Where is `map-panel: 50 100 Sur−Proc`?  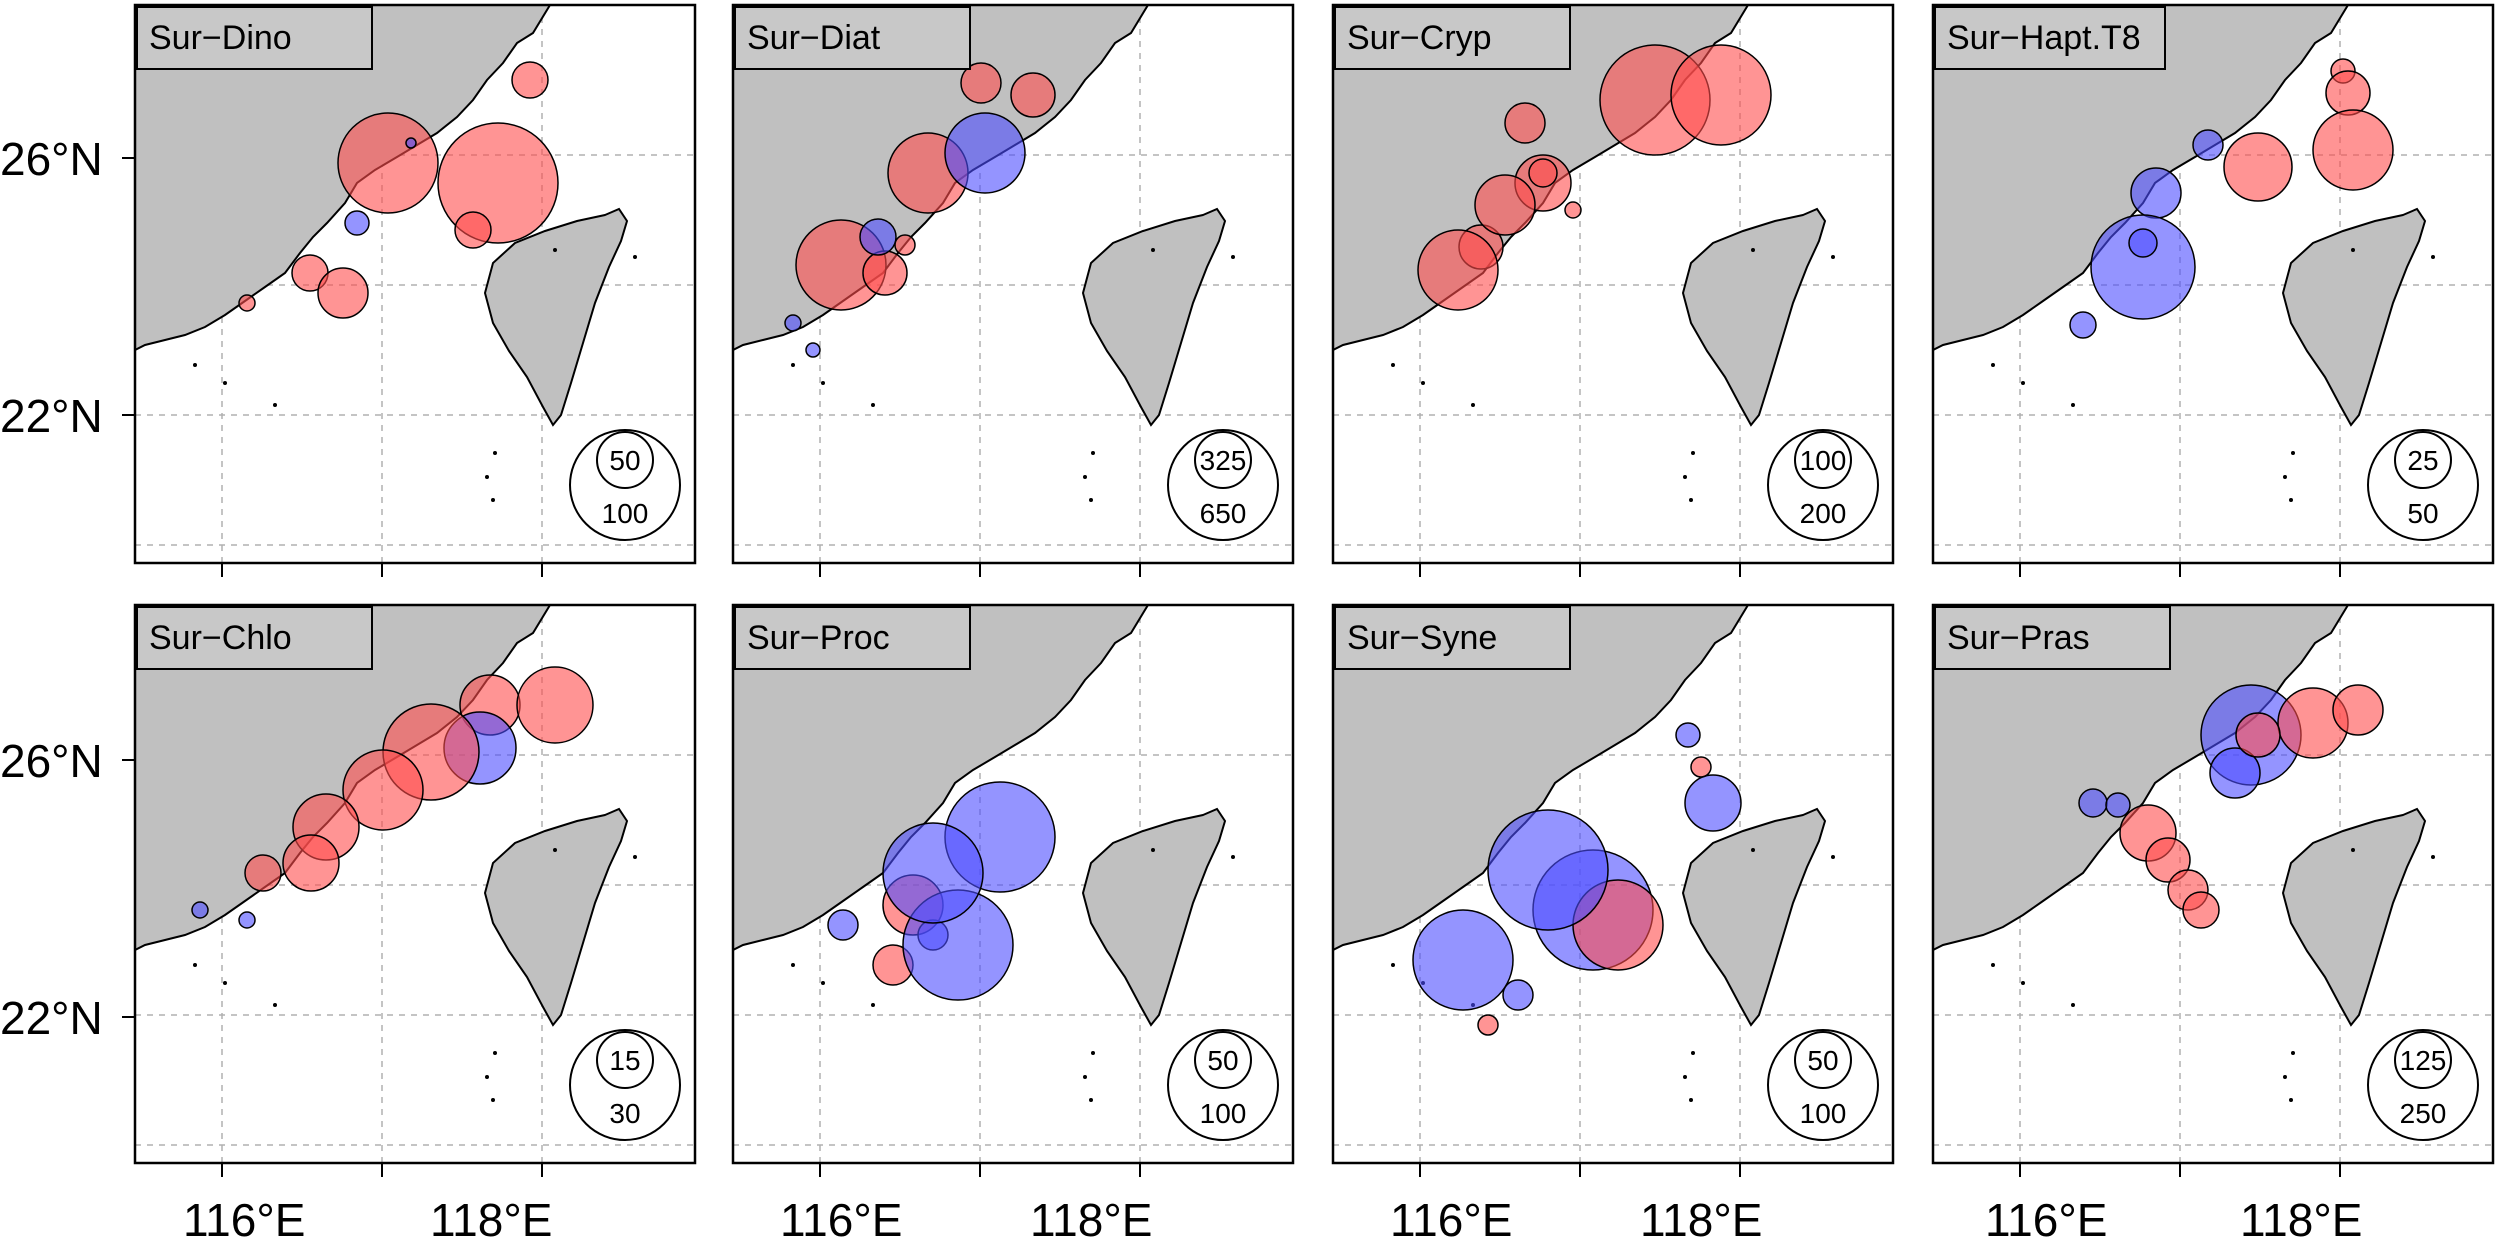
map-panel: 50 100 Sur−Proc is located at coordinates (1013, 890).